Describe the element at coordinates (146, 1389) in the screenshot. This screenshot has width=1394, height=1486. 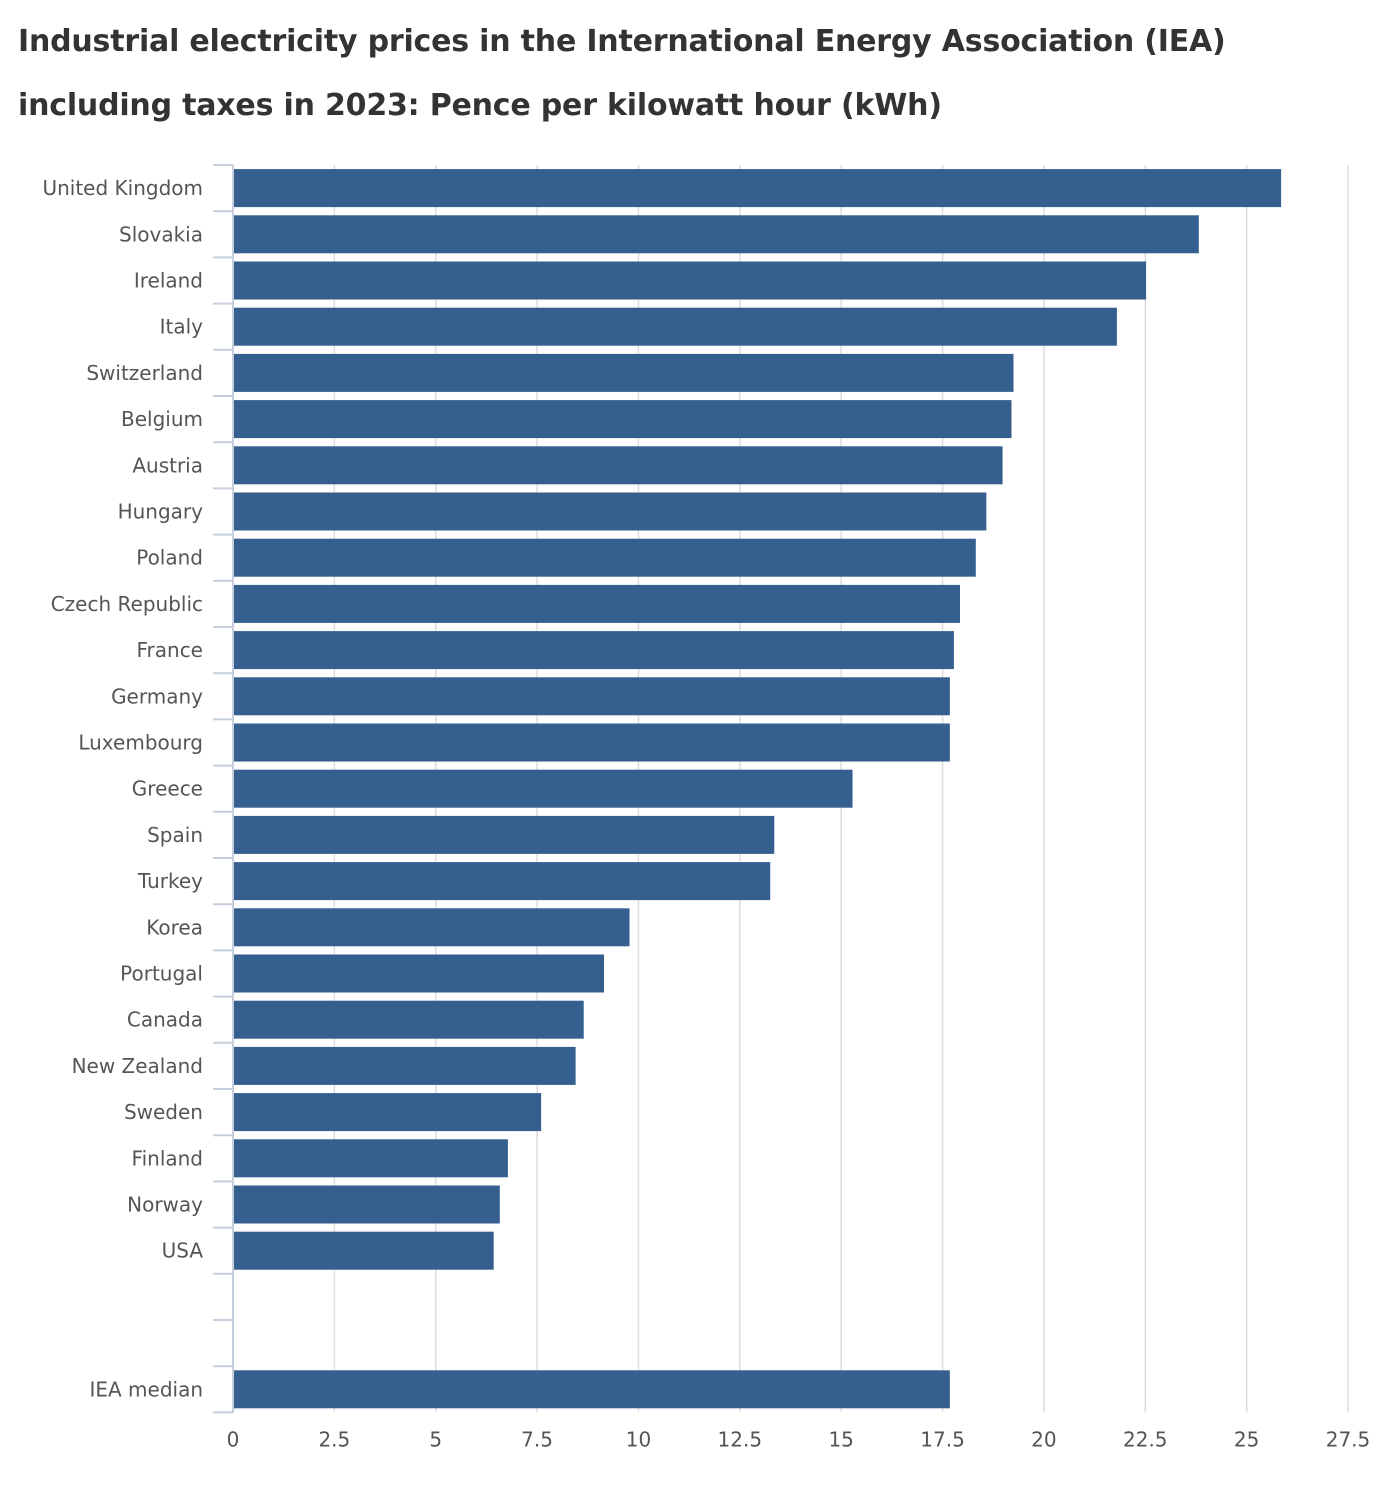
I see `category-label: IEA median` at that location.